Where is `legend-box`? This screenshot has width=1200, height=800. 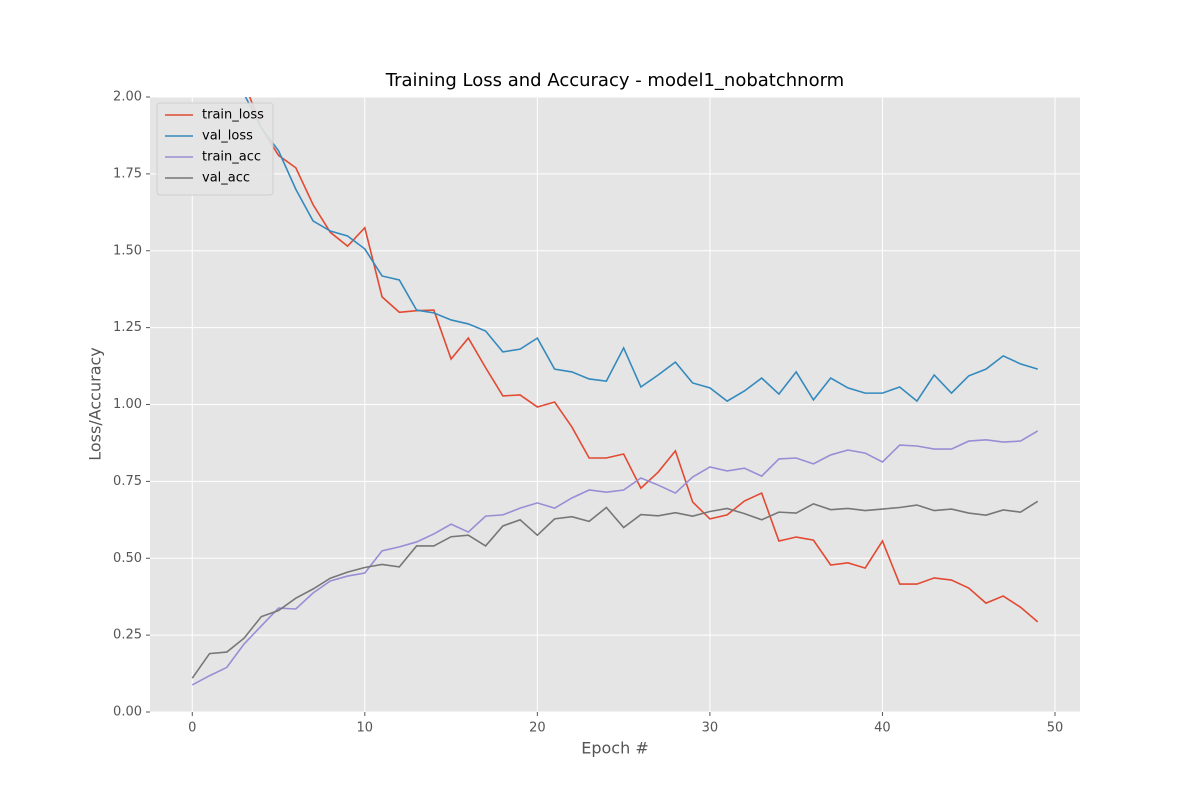 legend-box is located at coordinates (215, 149).